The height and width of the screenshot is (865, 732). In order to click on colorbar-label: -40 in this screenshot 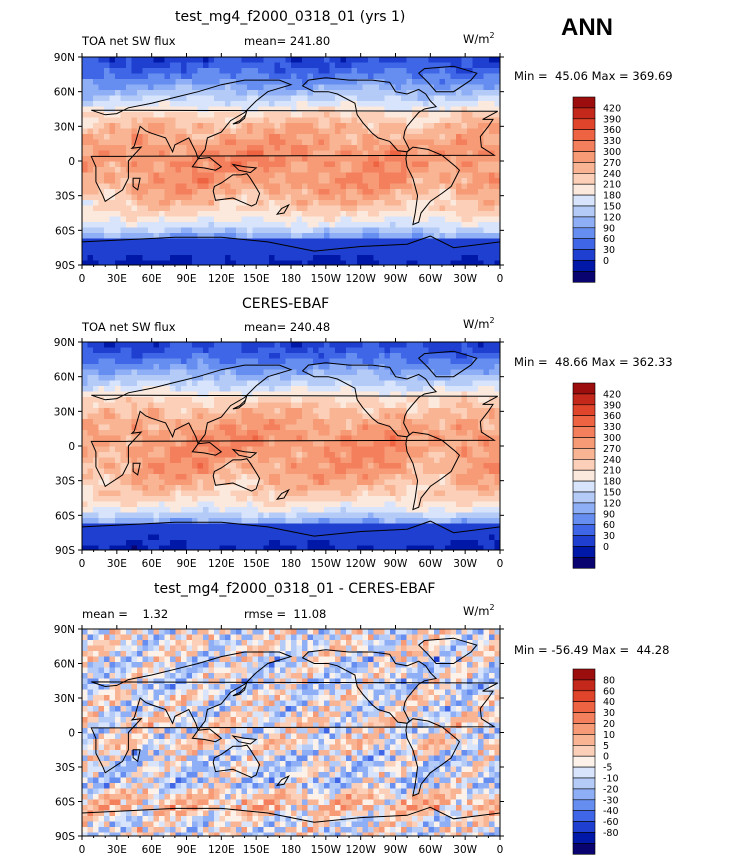, I will do `click(611, 811)`.